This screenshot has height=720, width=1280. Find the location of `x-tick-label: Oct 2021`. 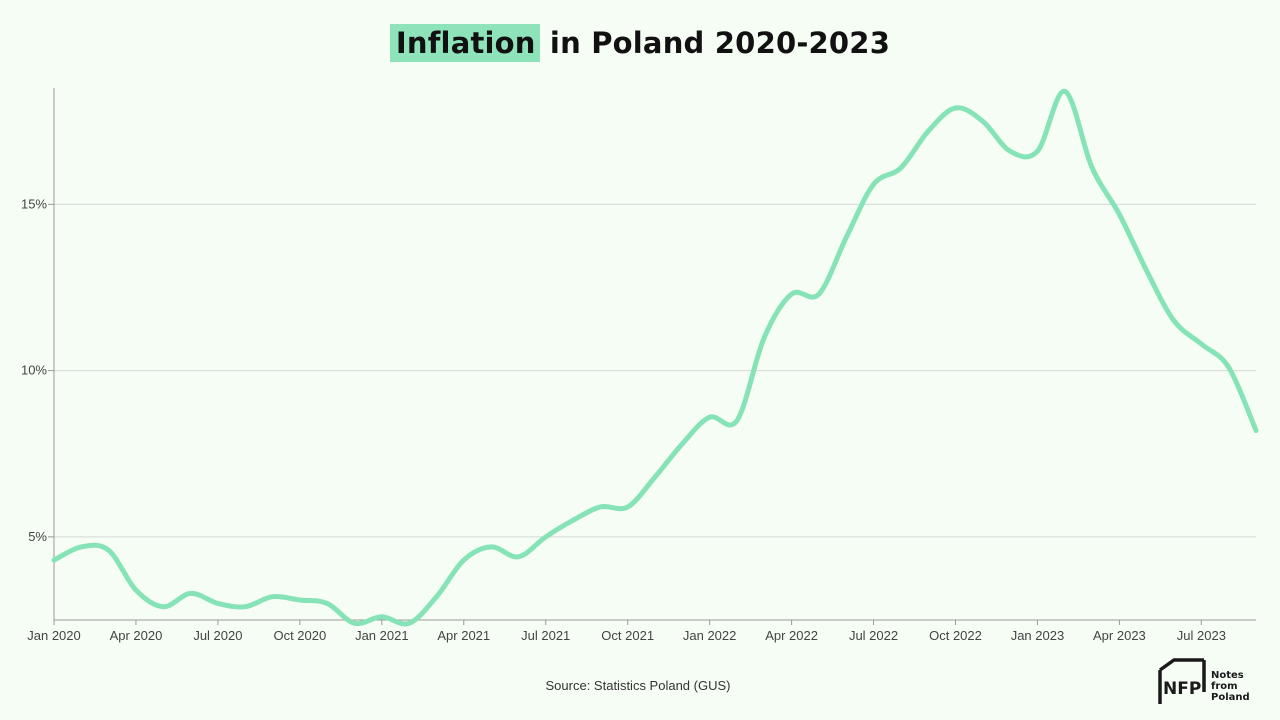

x-tick-label: Oct 2021 is located at coordinates (627, 635).